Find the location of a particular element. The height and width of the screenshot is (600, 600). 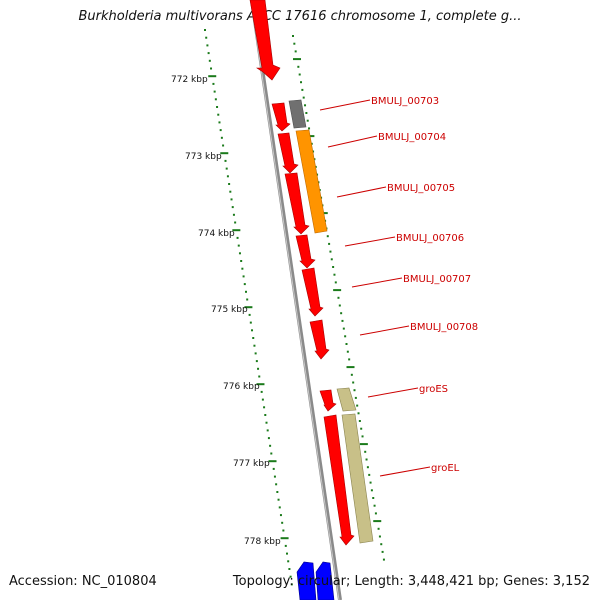

inner-tick-track is located at coordinates (248, 307).